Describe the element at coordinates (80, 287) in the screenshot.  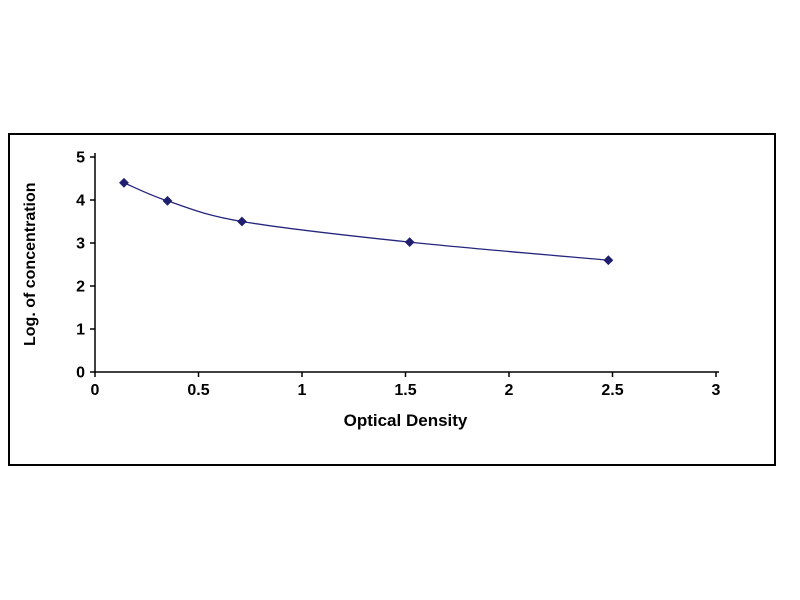
I see `y-tick-label: 2` at that location.